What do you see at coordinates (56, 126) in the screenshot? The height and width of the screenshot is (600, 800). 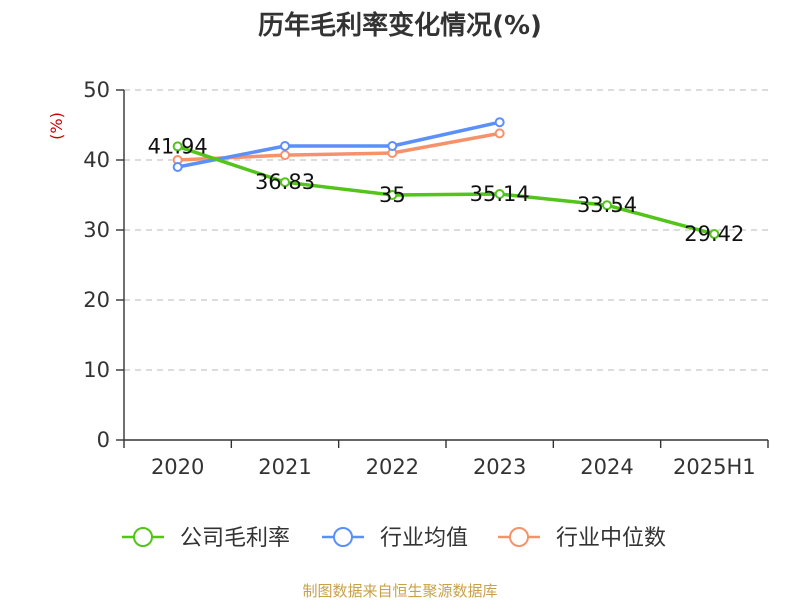 I see `y-axis-label: (%)` at bounding box center [56, 126].